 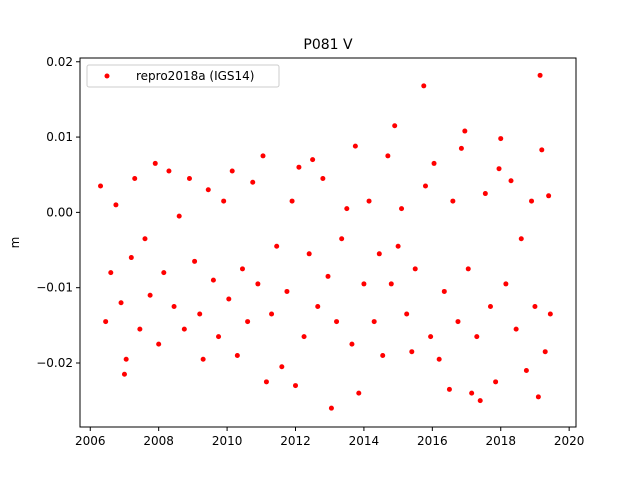 What do you see at coordinates (364, 441) in the screenshot?
I see `x-tick-label: 2014` at bounding box center [364, 441].